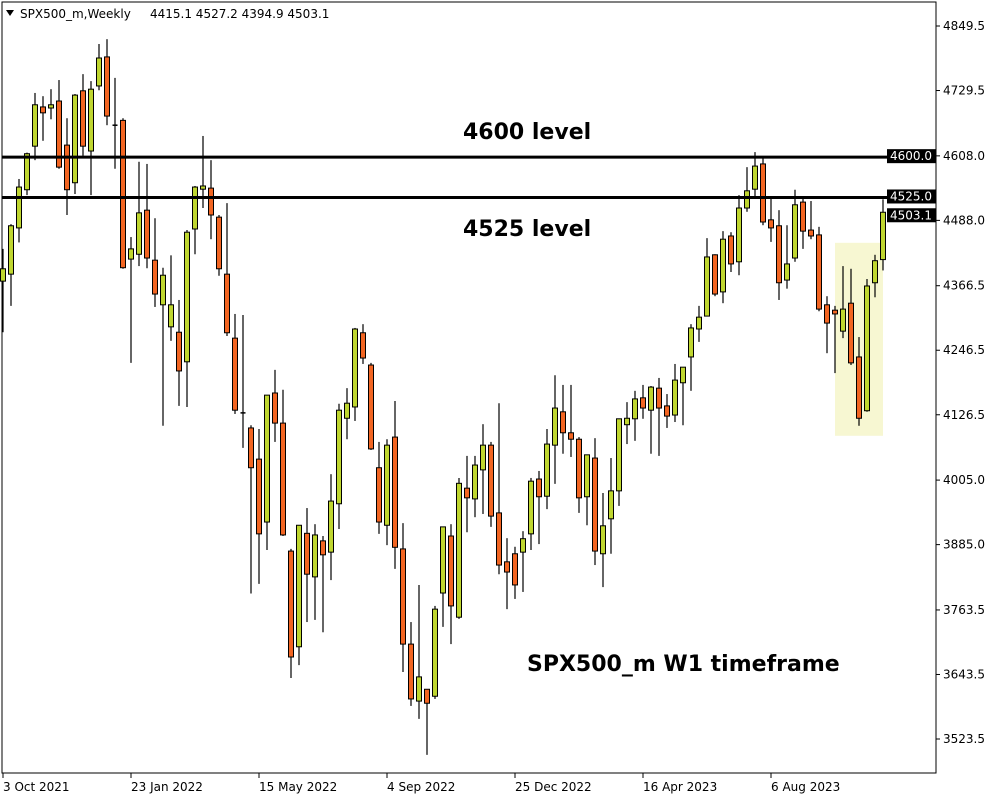  Describe the element at coordinates (683, 664) in the screenshot. I see `annotation-timeframe: SPX500_m W1 timeframe` at that location.